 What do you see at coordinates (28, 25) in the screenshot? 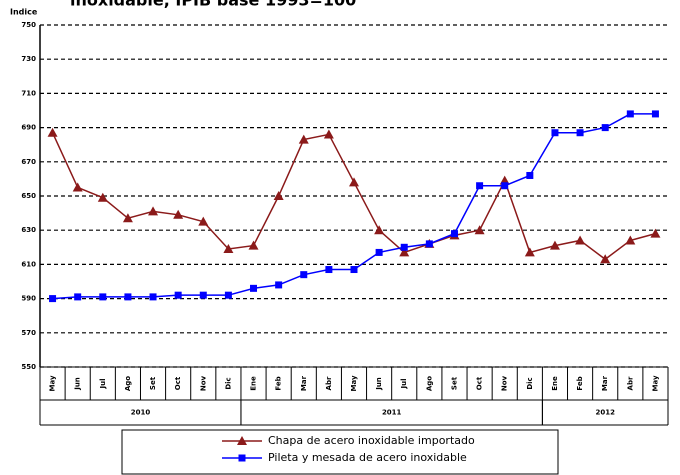
I see `y-tick-label: 750` at bounding box center [28, 25].